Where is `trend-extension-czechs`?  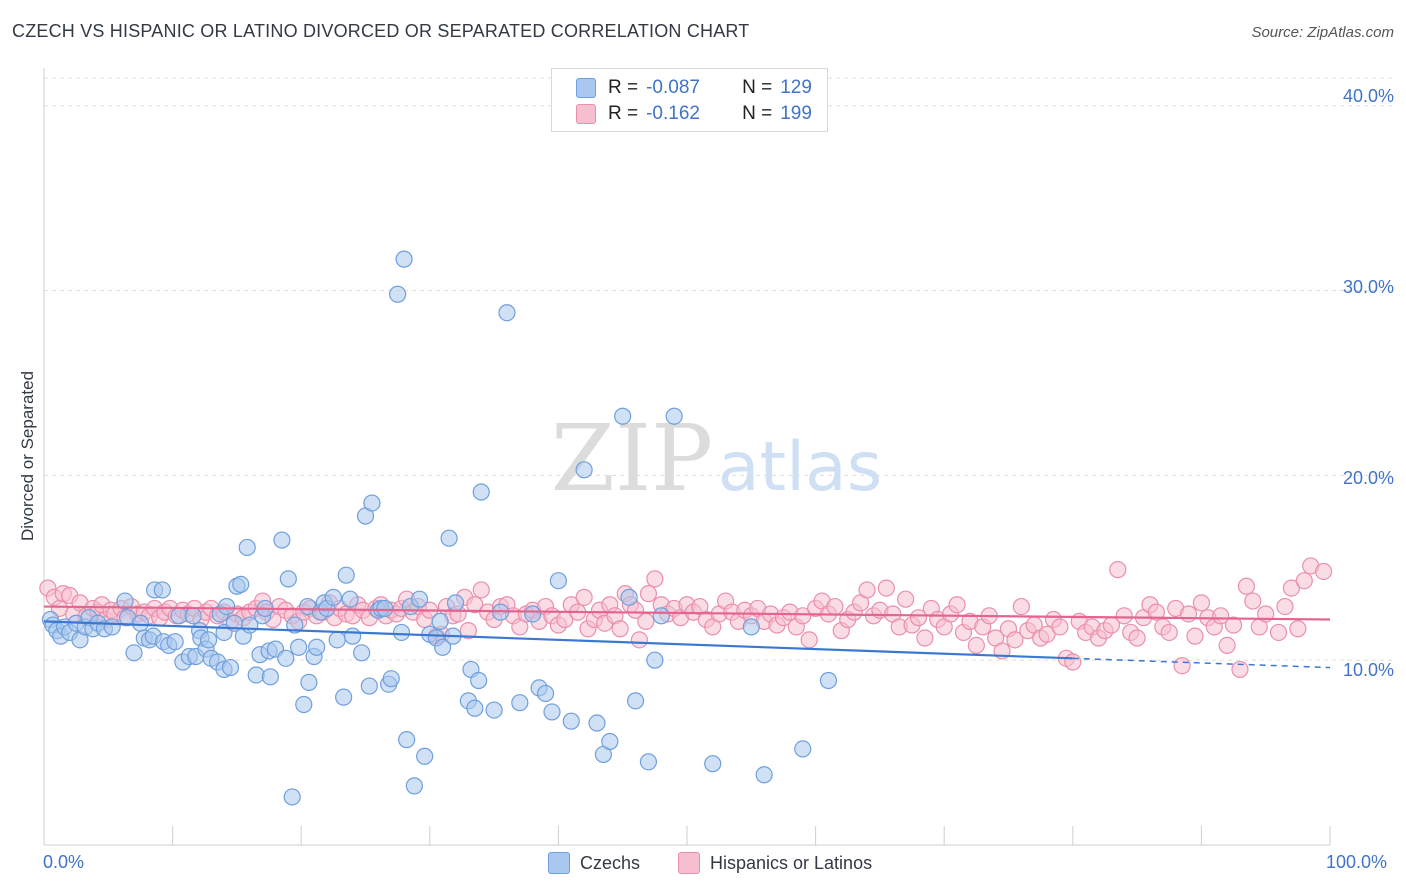
trend-extension-czechs is located at coordinates (1201, 663).